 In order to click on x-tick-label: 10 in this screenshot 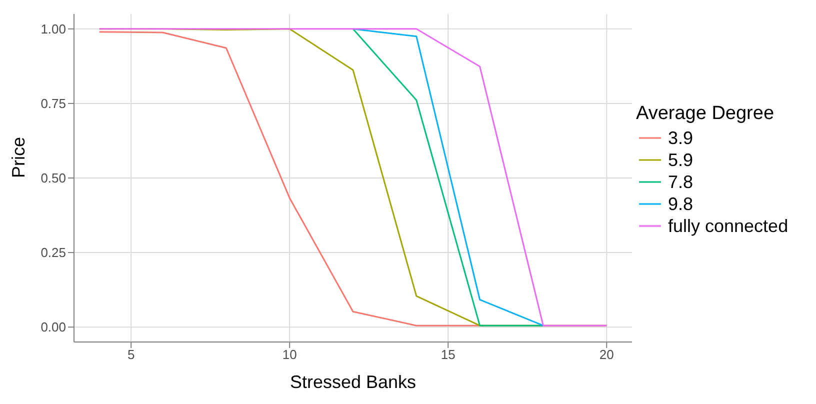, I will do `click(289, 354)`.